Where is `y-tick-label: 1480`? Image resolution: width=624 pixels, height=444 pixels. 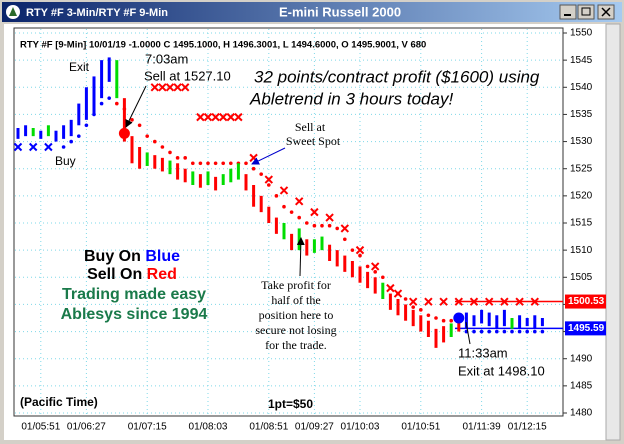 y-tick-label: 1480 is located at coordinates (581, 413).